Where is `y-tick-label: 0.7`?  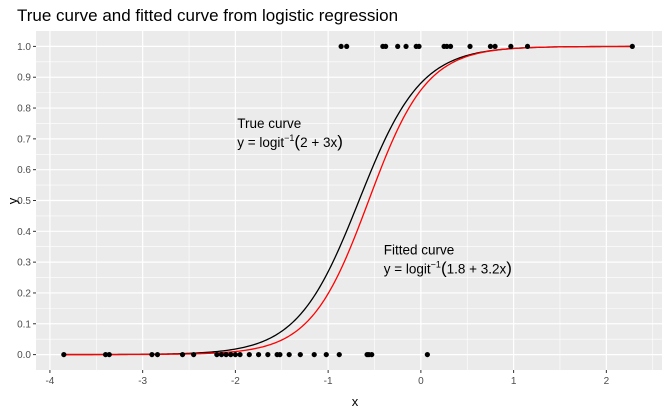
y-tick-label: 0.7 is located at coordinates (24, 139).